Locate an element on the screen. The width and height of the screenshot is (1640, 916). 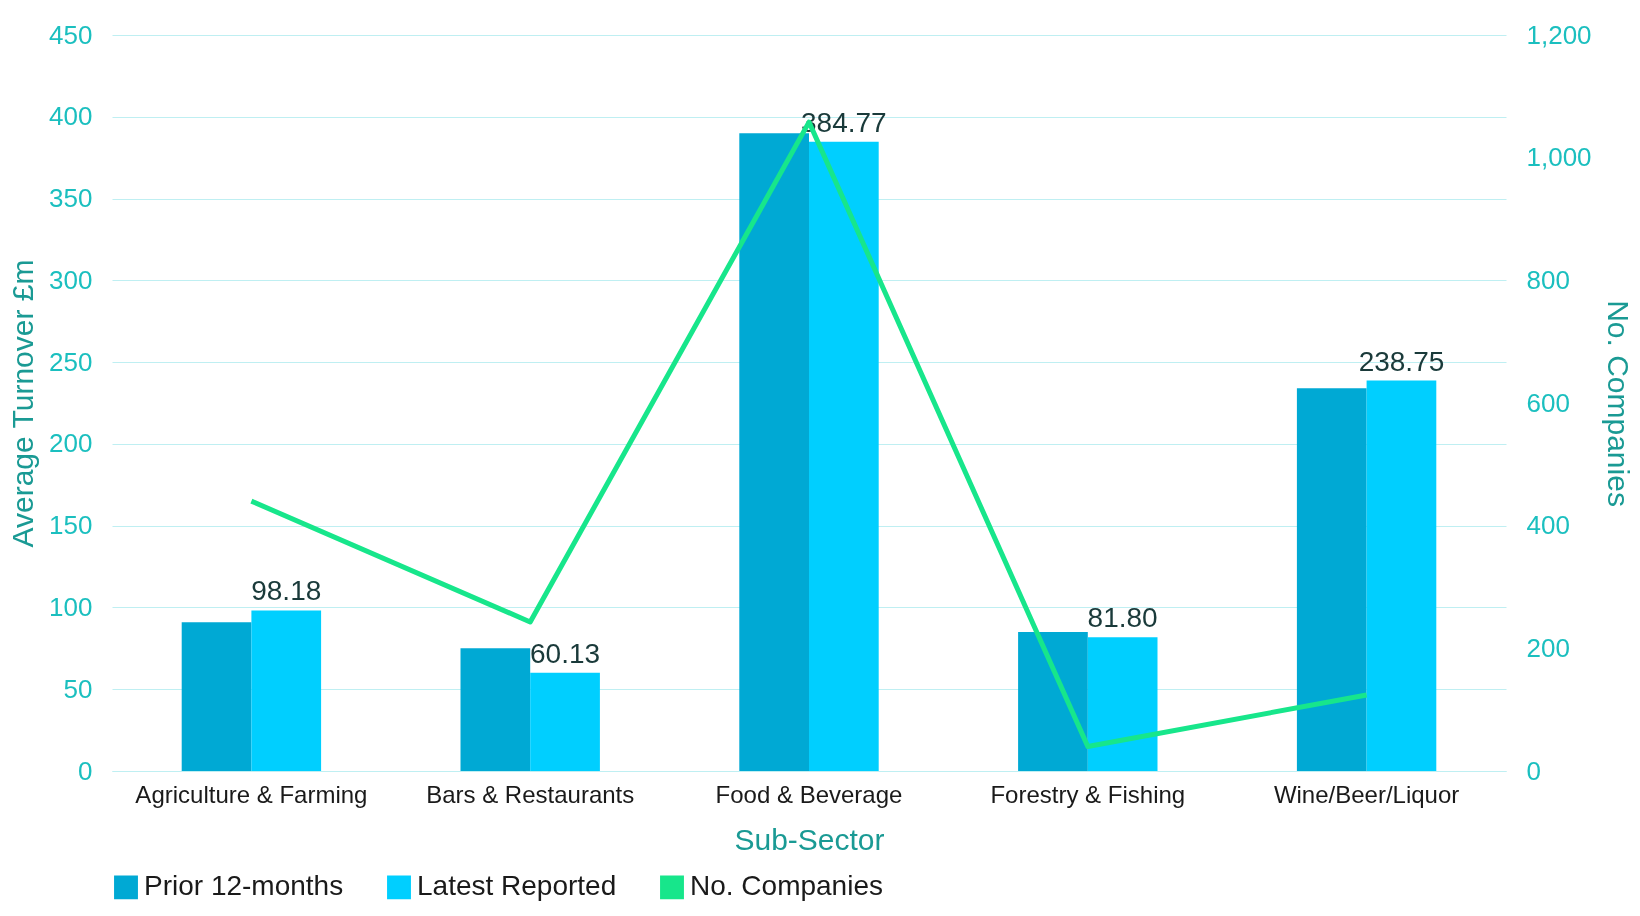
y-tick-label: 100 is located at coordinates (71, 606).